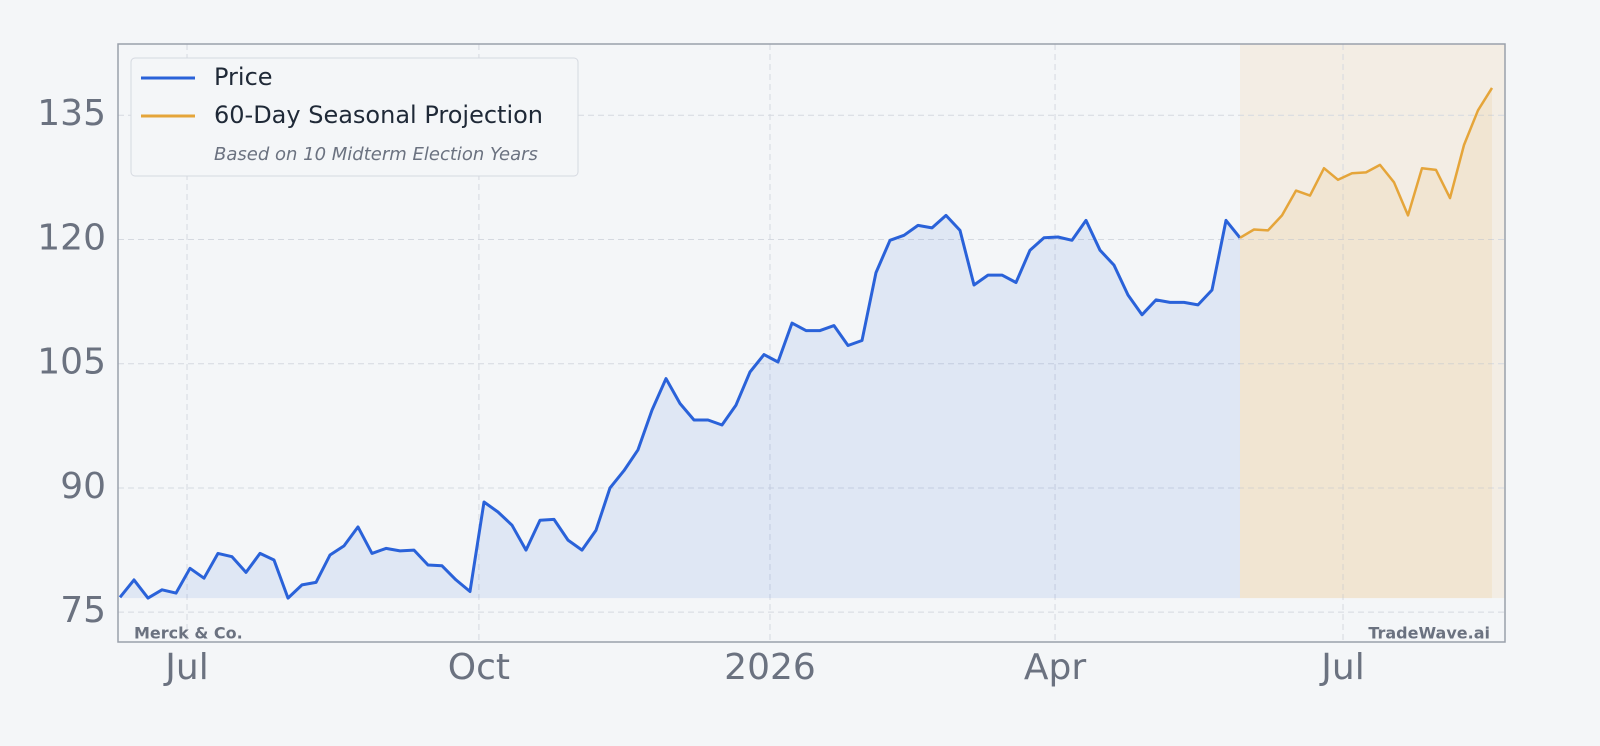 This screenshot has height=746, width=1600. Describe the element at coordinates (378, 115) in the screenshot. I see `legend-label: 60-Day Seasonal Projection` at that location.